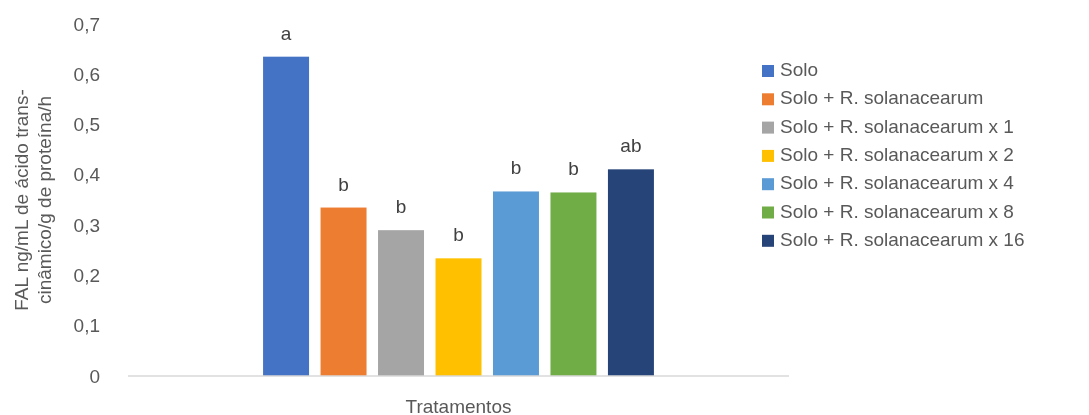 This screenshot has width=1089, height=415. What do you see at coordinates (94, 376) in the screenshot?
I see `y-tick-label: 0` at bounding box center [94, 376].